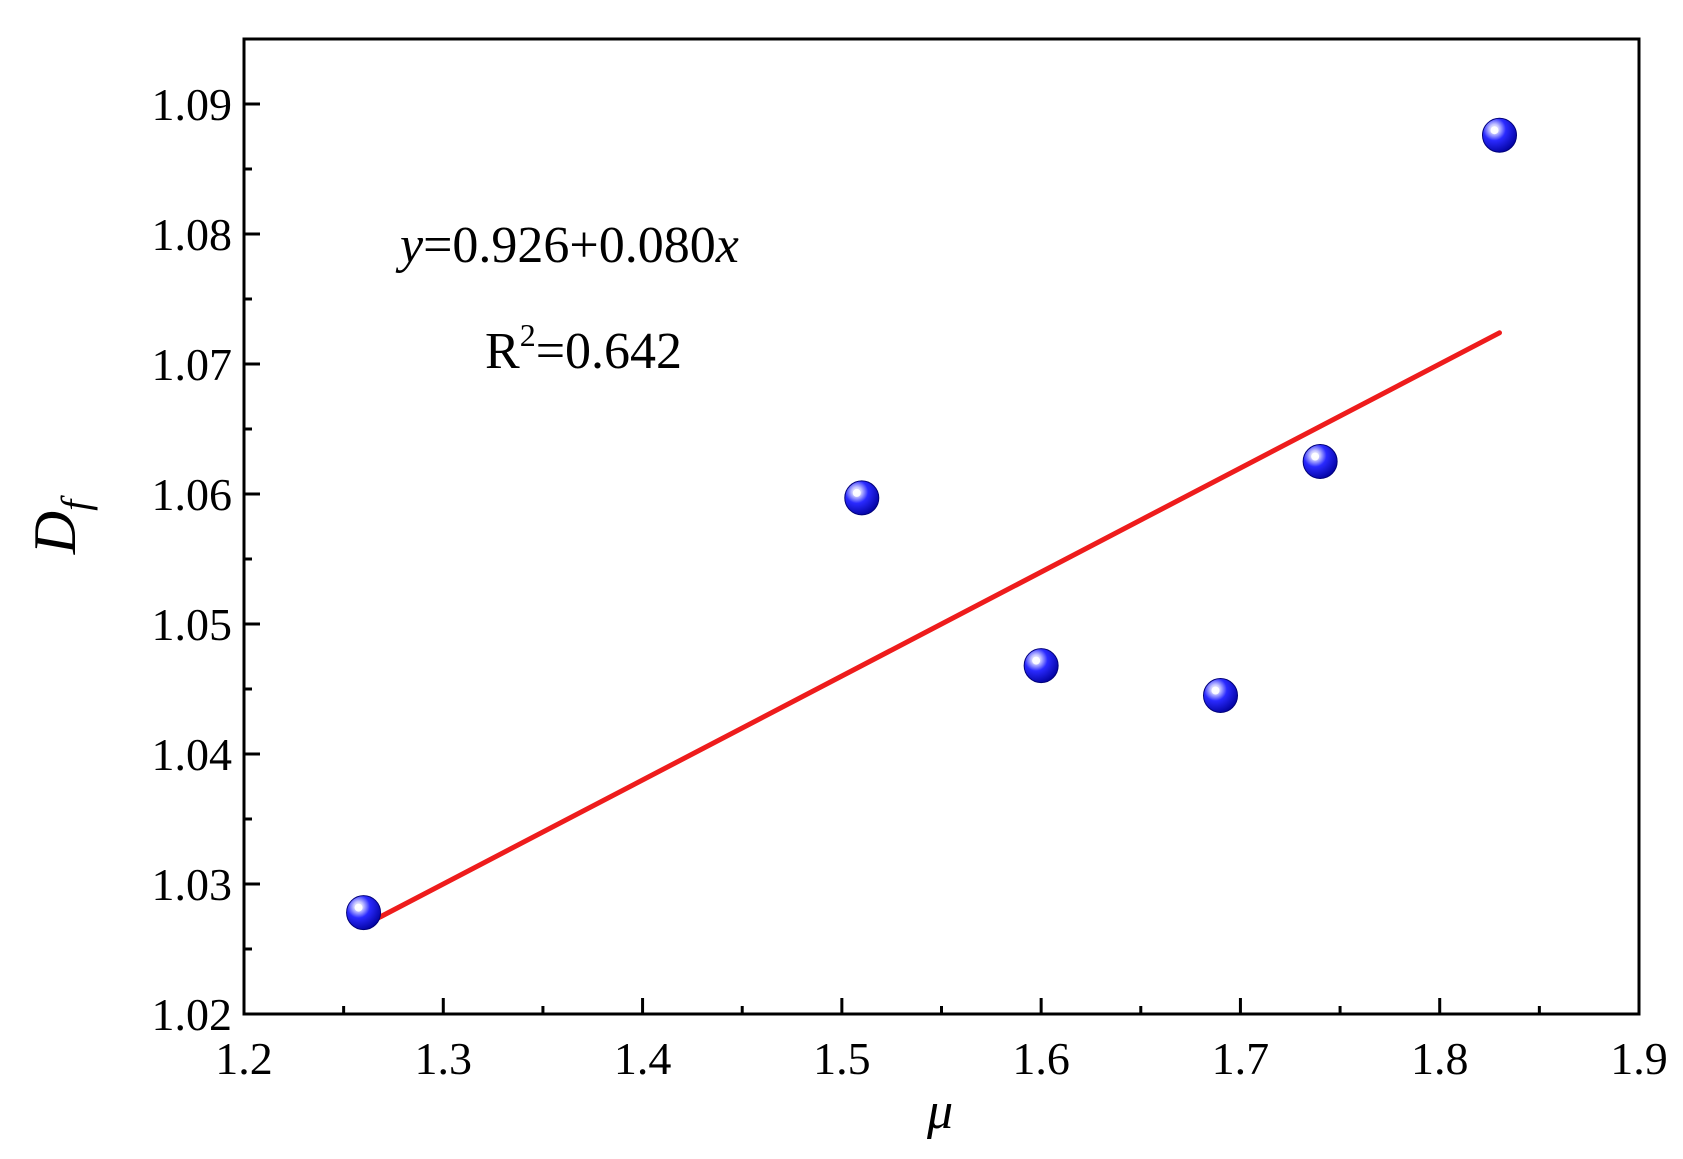 The image size is (1683, 1159). I want to click on x-tick-label: 1.4, so click(643, 1058).